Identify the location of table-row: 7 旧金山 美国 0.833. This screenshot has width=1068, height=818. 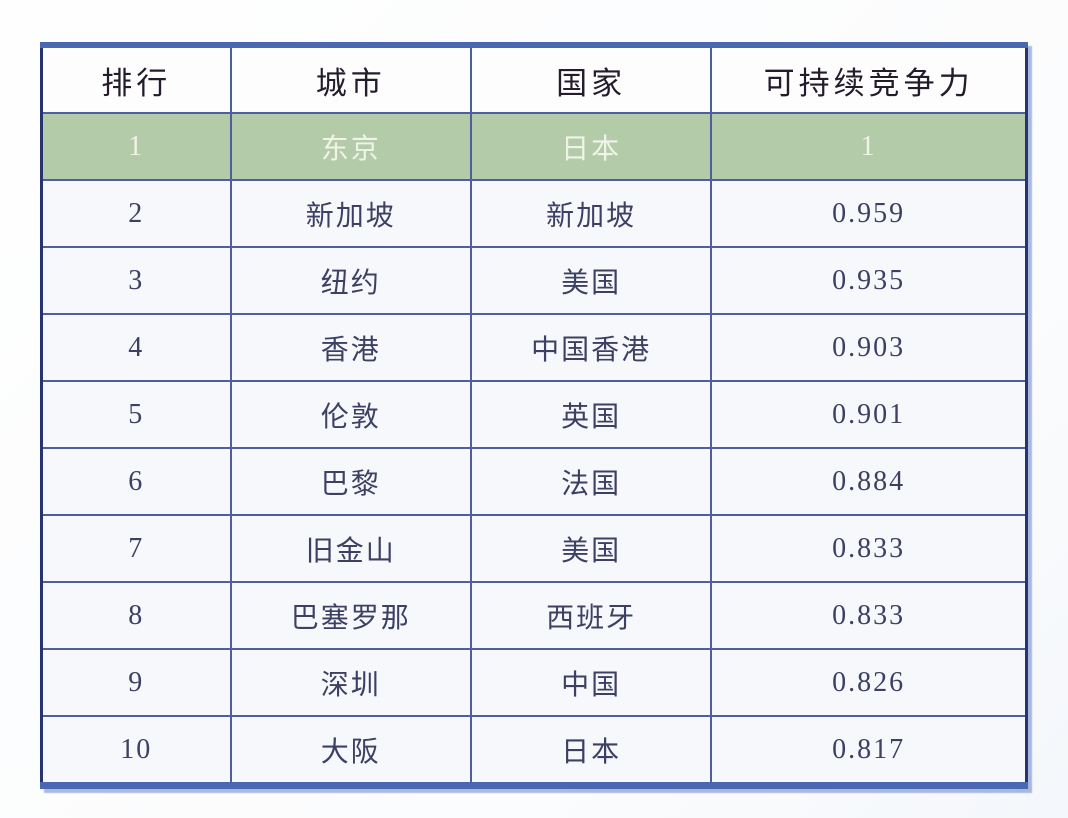
(534, 548).